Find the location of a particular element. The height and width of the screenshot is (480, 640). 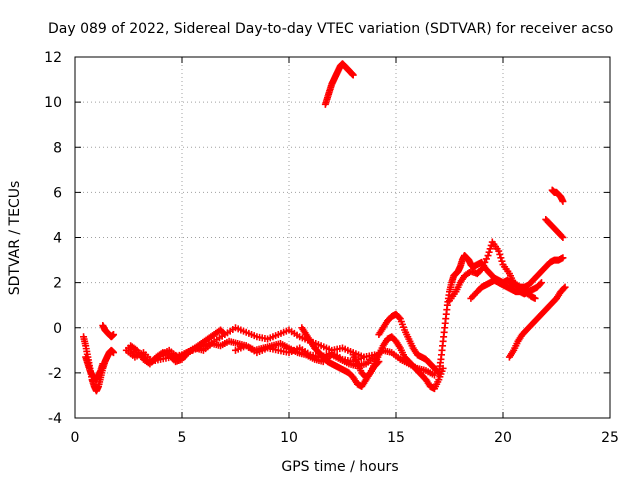

series-arc-k is located at coordinates (366, 366).